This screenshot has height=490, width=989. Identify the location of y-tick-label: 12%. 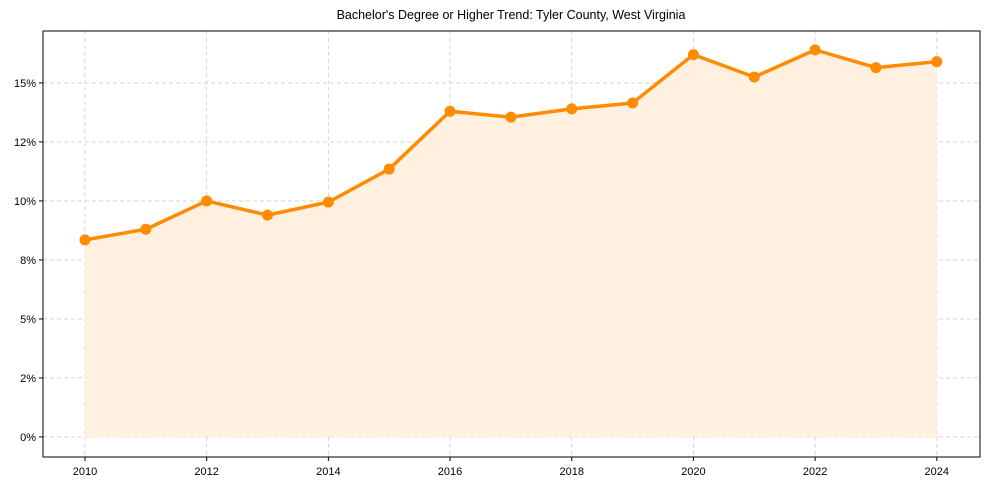
(25, 143).